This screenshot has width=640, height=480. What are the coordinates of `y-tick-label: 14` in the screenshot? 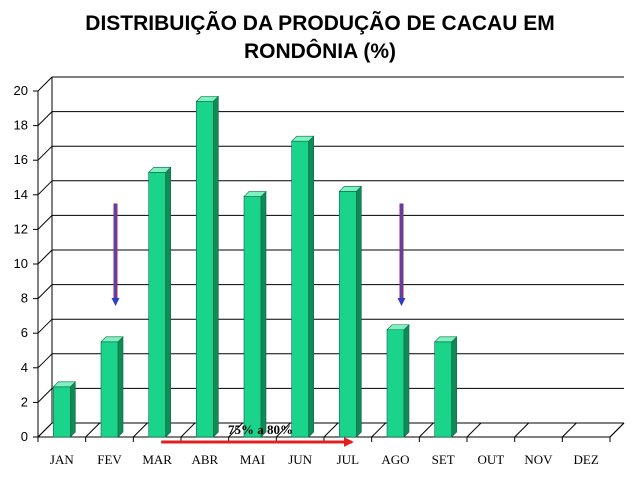 It's located at (21, 194).